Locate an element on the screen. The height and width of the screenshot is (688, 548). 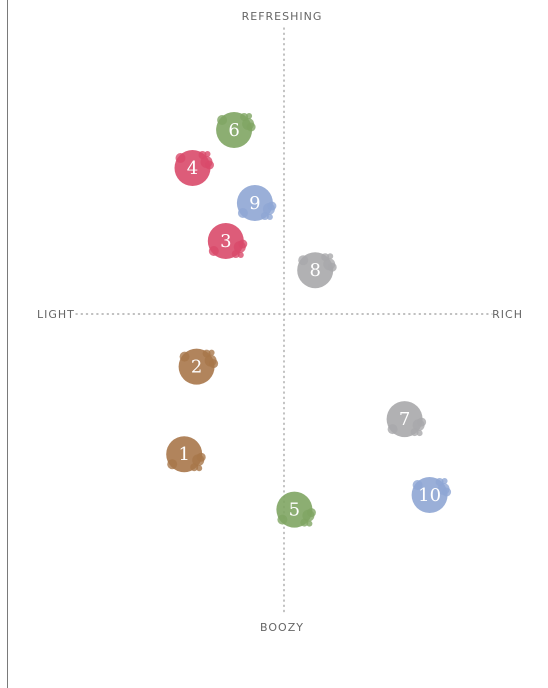
point-label: 2 is located at coordinates (196, 367).